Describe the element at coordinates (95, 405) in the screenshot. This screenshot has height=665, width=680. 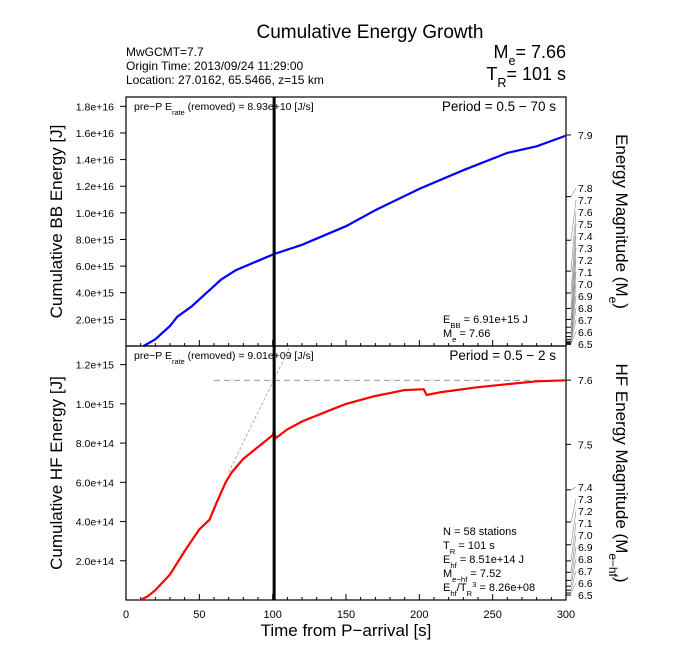
I see `y-tick-label: 1.0e+15` at that location.